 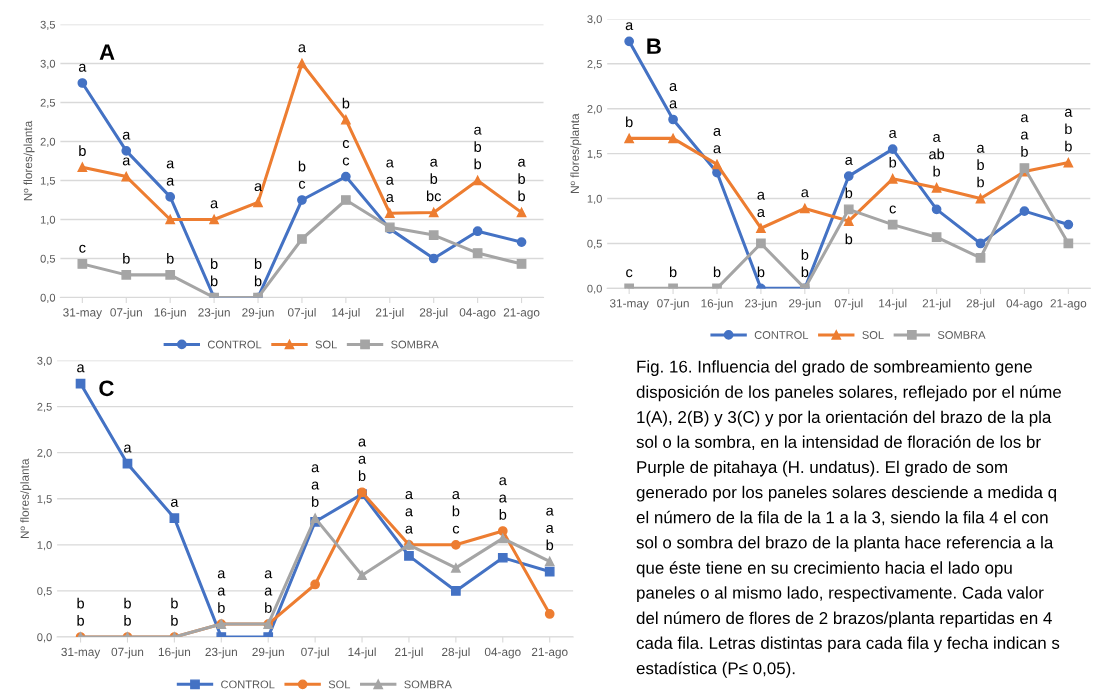 What do you see at coordinates (937, 155) in the screenshot?
I see `annotation: a ab b` at bounding box center [937, 155].